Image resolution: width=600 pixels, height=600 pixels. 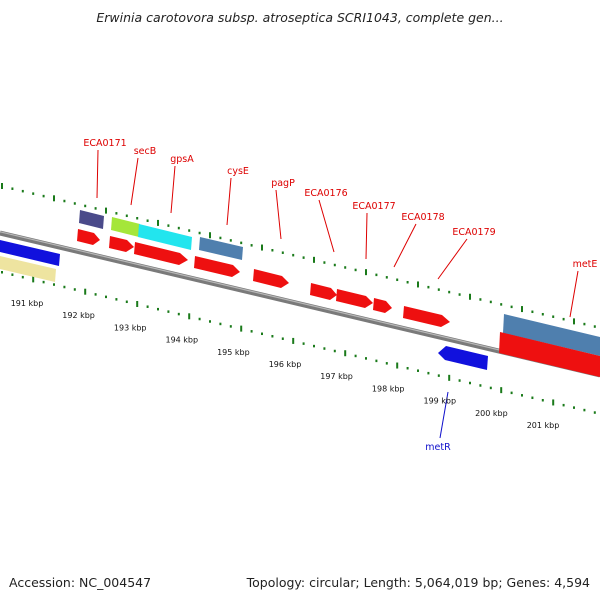 I want to click on scale-label: 198 kbp, so click(x=388, y=388).